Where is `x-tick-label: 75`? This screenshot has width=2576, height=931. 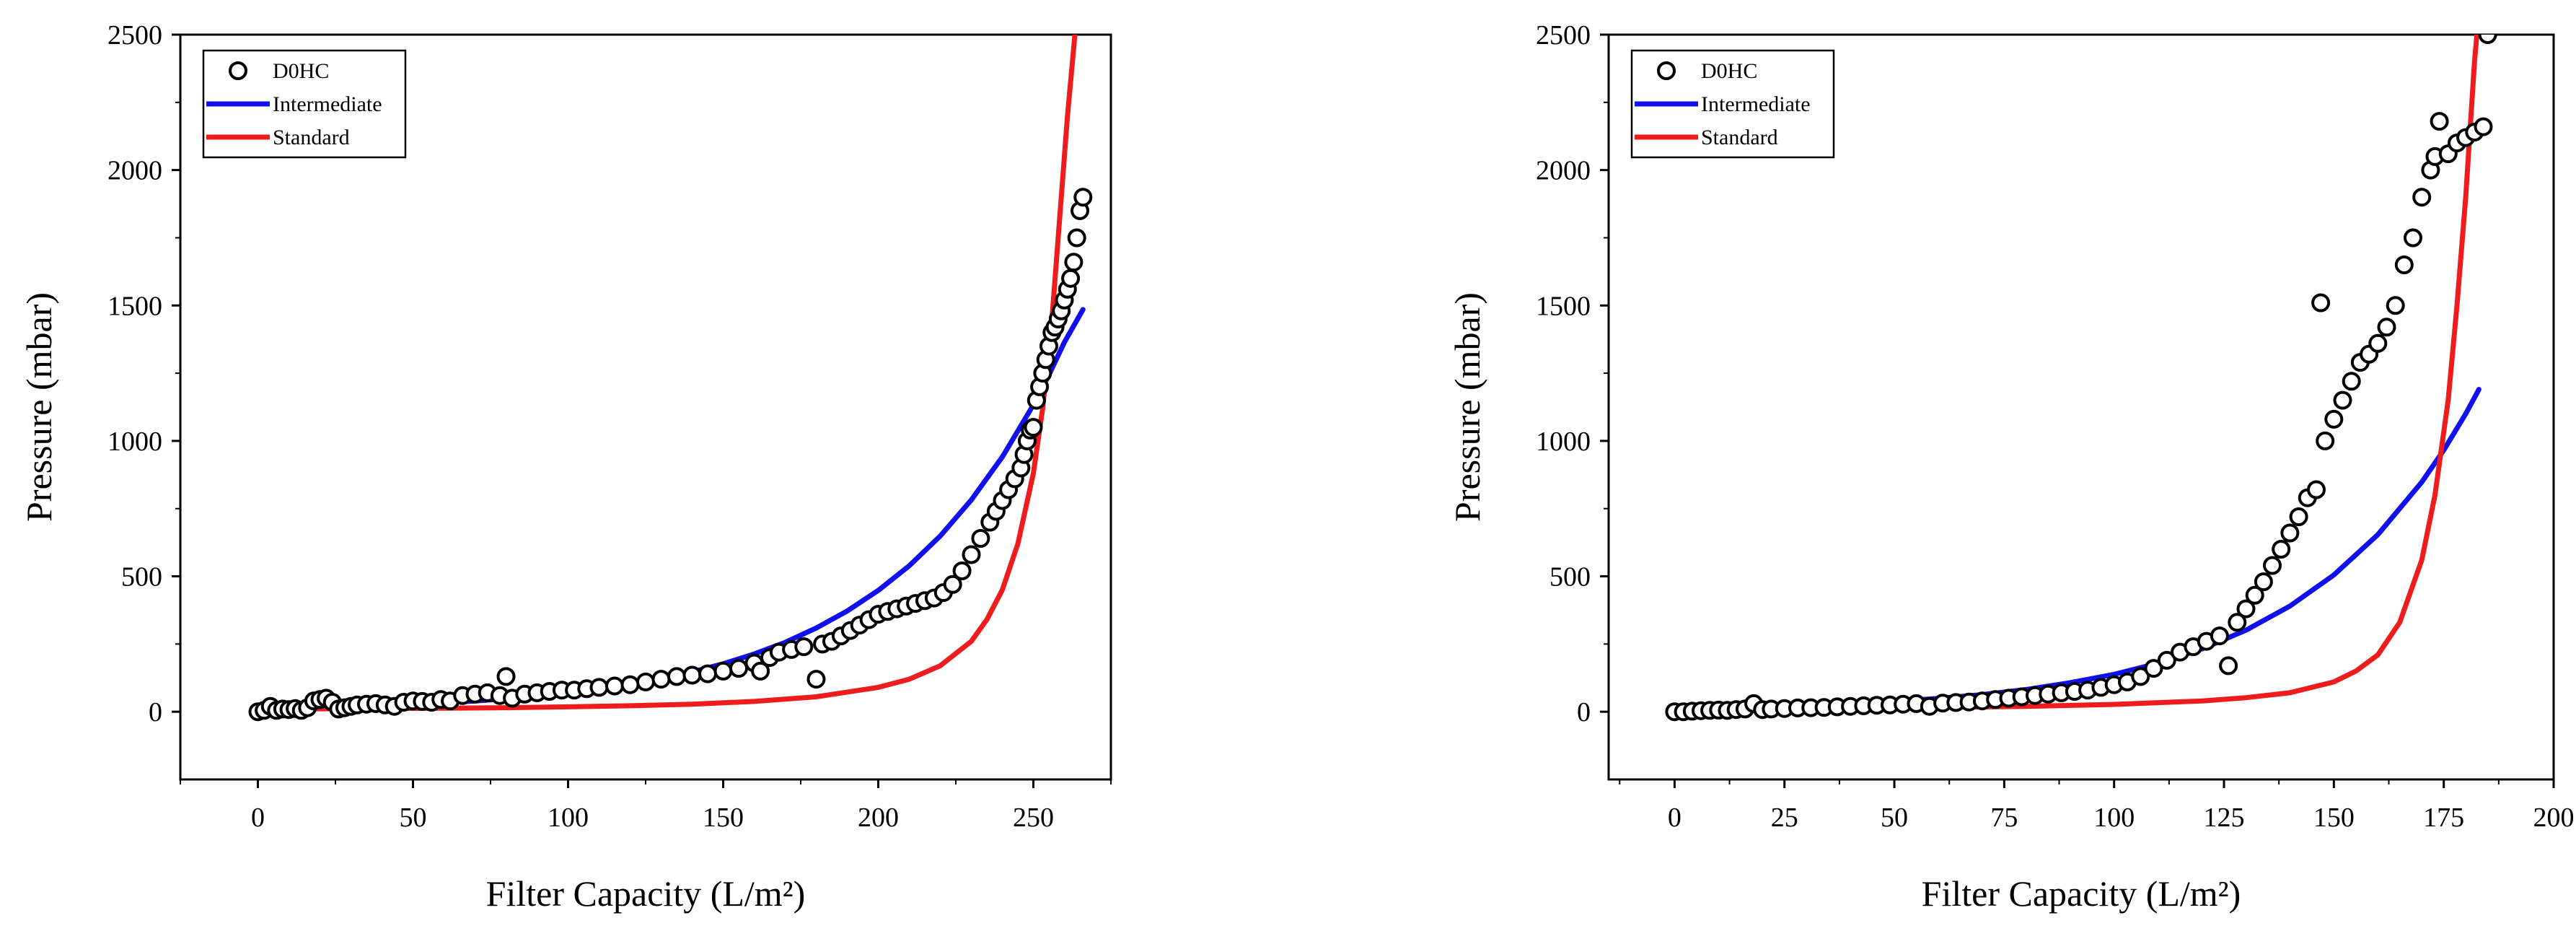 x-tick-label: 75 is located at coordinates (2004, 818).